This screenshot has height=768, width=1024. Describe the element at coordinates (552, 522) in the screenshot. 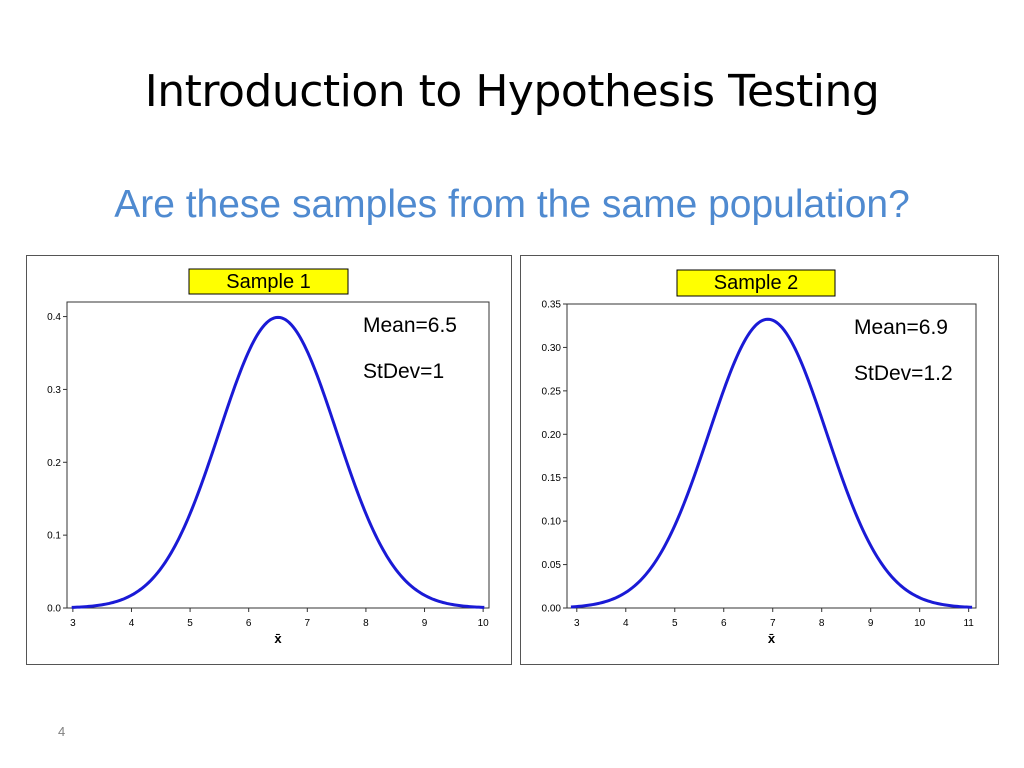

I see `y-tick-label: 0.10` at that location.